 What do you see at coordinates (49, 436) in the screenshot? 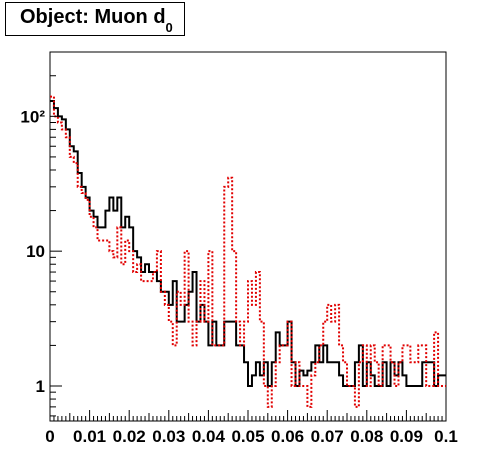
I see `x-tick-label: 0` at bounding box center [49, 436].